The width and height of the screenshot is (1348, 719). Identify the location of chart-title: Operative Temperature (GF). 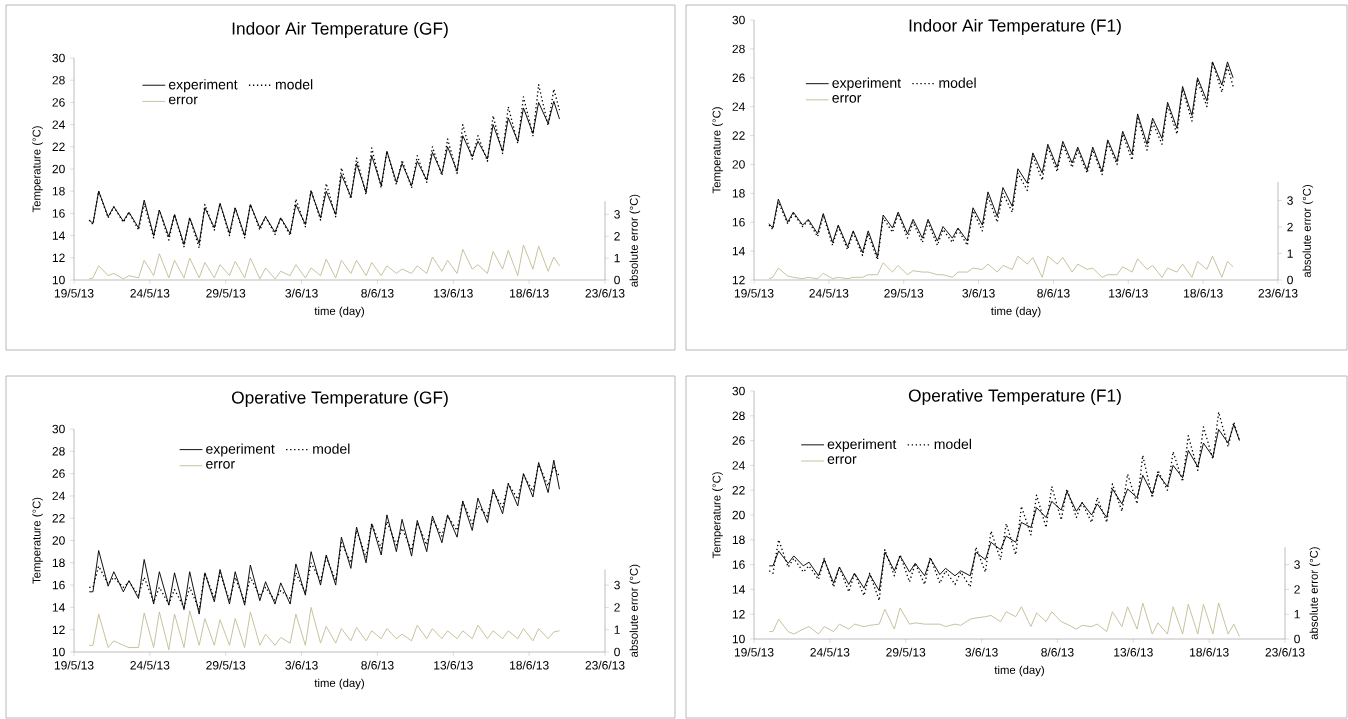
(339, 399).